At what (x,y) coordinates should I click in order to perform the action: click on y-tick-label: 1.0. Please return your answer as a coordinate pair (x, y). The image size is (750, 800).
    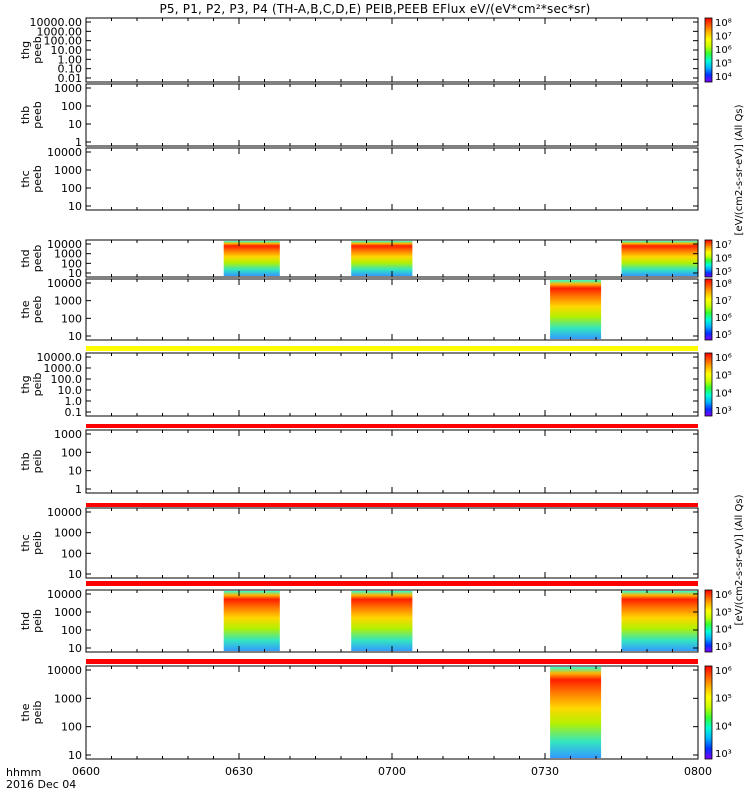
    Looking at the image, I should click on (74, 401).